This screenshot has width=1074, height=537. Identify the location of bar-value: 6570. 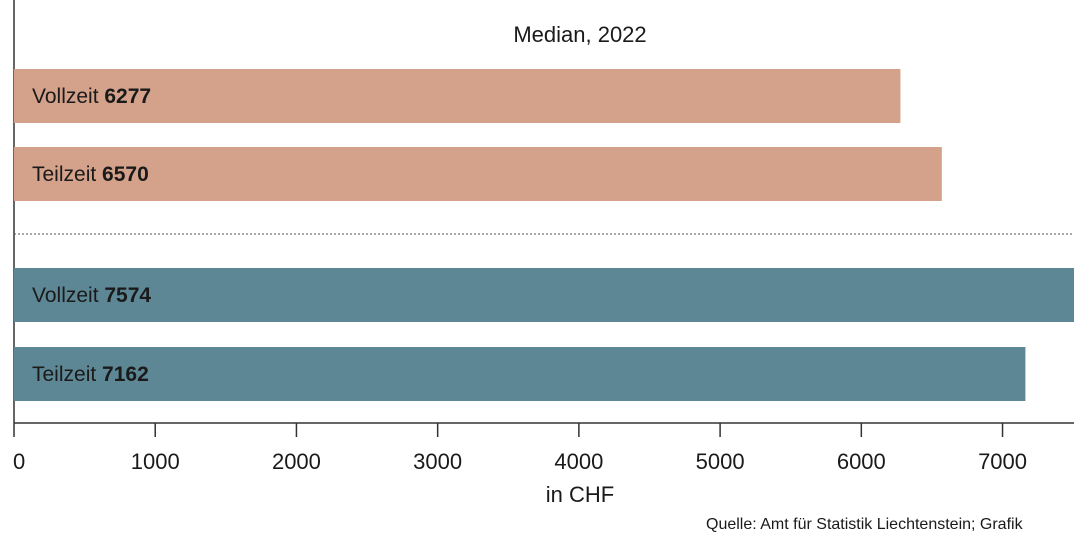
(125, 174).